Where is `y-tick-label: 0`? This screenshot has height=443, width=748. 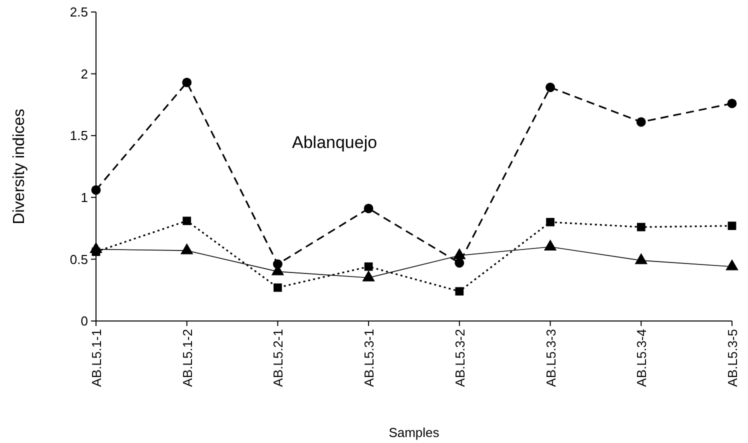
y-tick-label: 0 is located at coordinates (84, 321).